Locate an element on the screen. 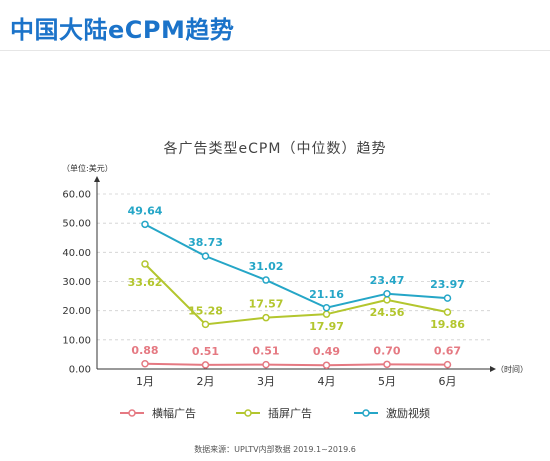 The height and width of the screenshot is (461, 550). y-tick-label: 60.00 is located at coordinates (76, 195).